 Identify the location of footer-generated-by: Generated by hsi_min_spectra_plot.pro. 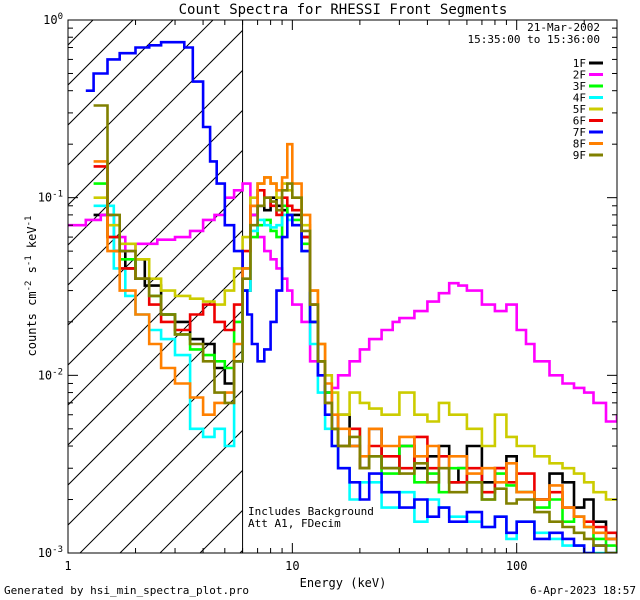
(126, 590).